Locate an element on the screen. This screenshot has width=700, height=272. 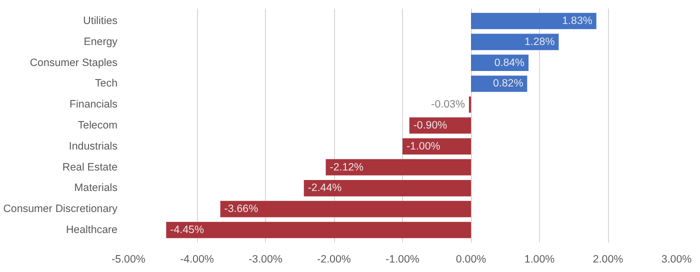
data-label: 0.82% is located at coordinates (508, 84).